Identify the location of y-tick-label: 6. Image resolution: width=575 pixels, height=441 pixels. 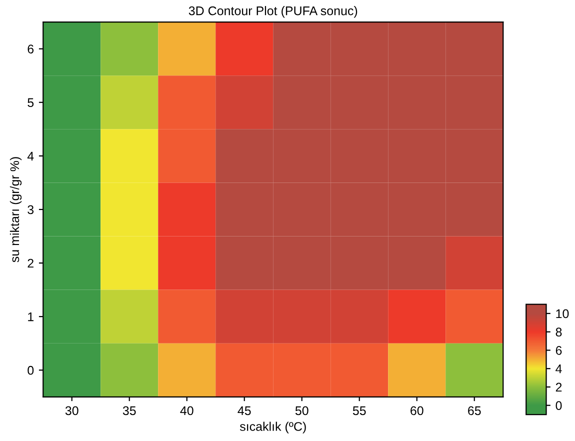
(31, 49).